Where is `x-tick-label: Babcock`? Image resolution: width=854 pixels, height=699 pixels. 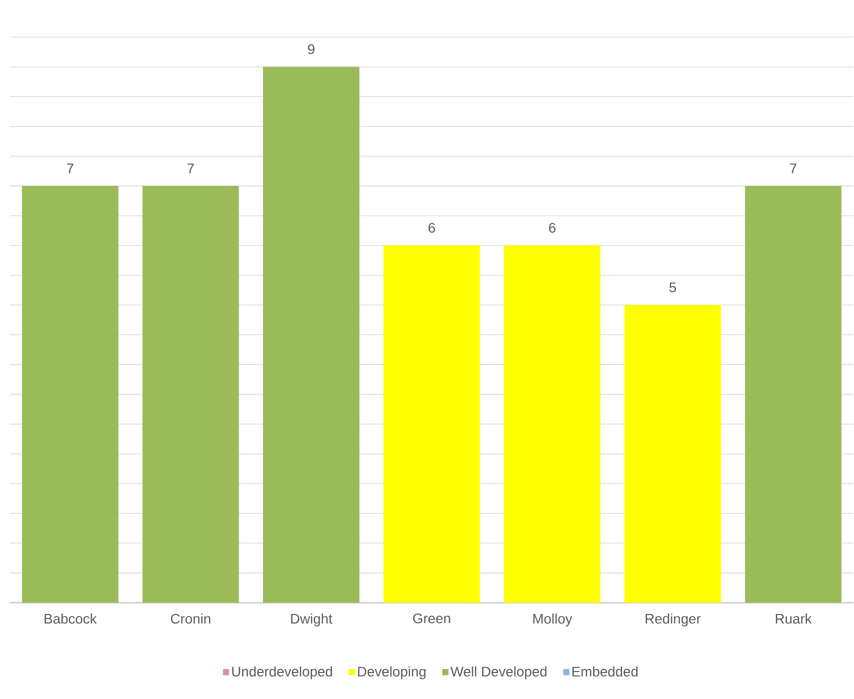 x-tick-label: Babcock is located at coordinates (70, 619).